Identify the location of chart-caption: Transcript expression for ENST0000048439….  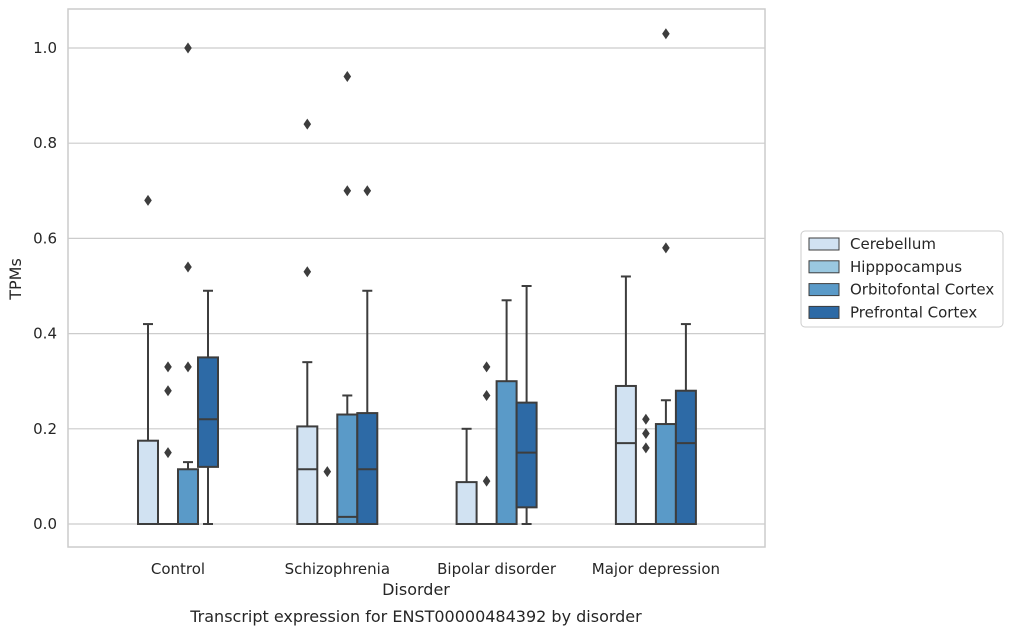
(415, 616).